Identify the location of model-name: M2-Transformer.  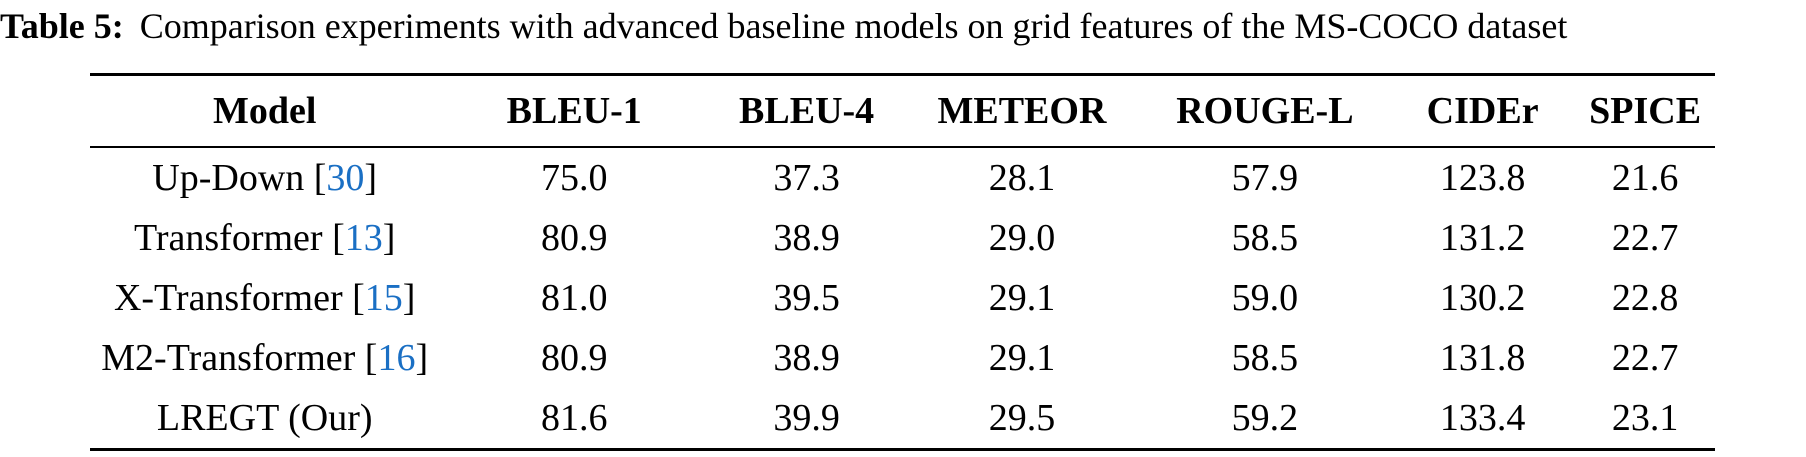
(228, 358).